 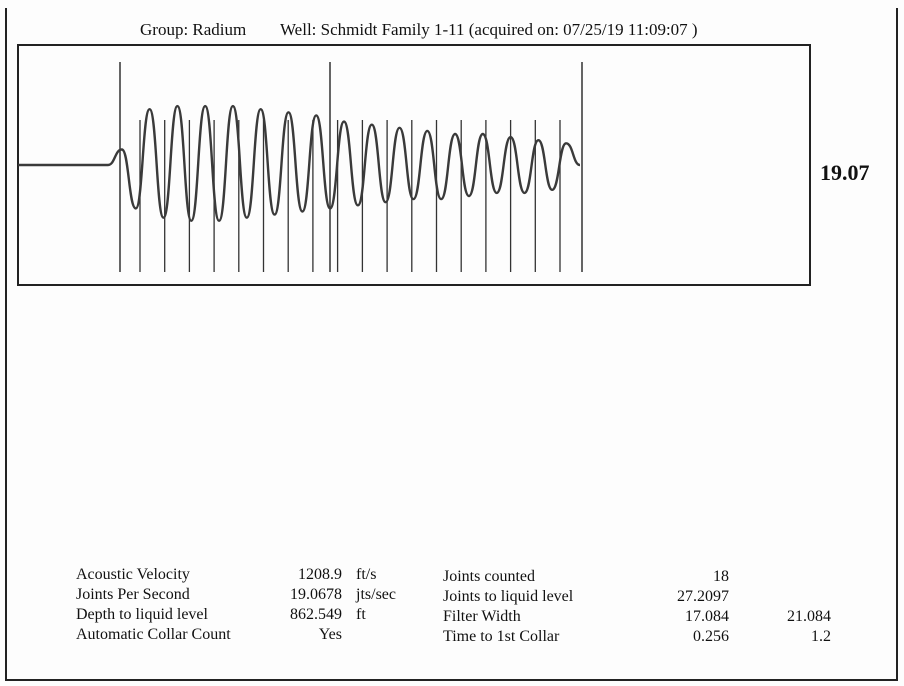 I want to click on stat-value: Yes, so click(x=330, y=634).